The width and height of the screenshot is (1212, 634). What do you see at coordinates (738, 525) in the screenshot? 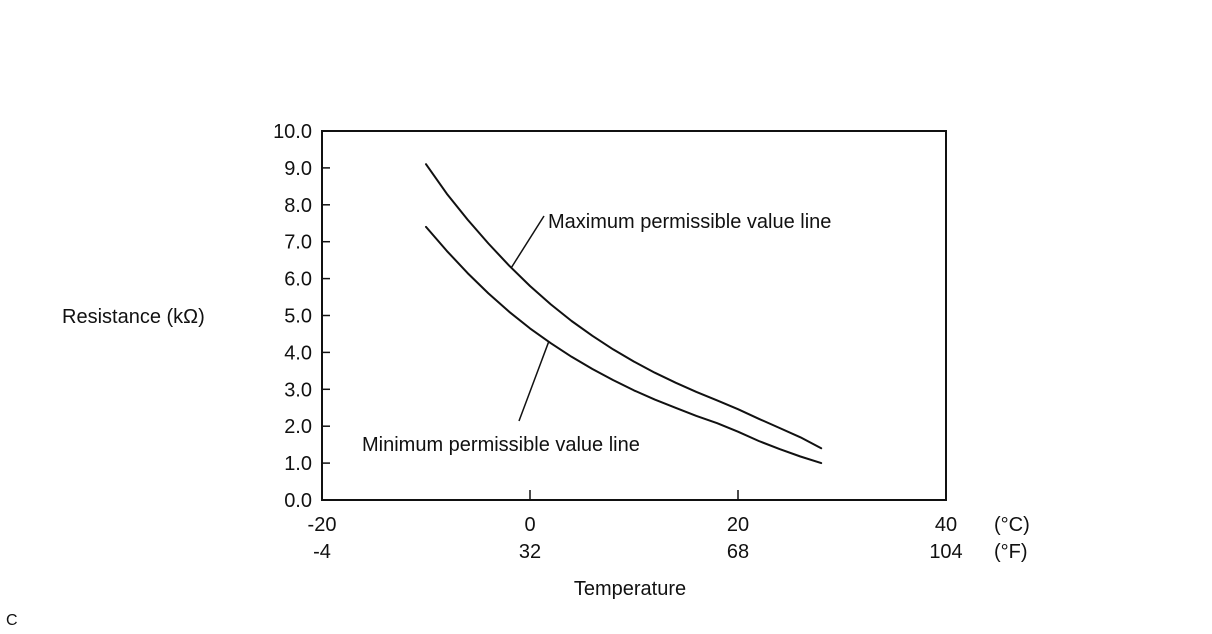
I see `x-tick-label-celsius: 20` at bounding box center [738, 525].